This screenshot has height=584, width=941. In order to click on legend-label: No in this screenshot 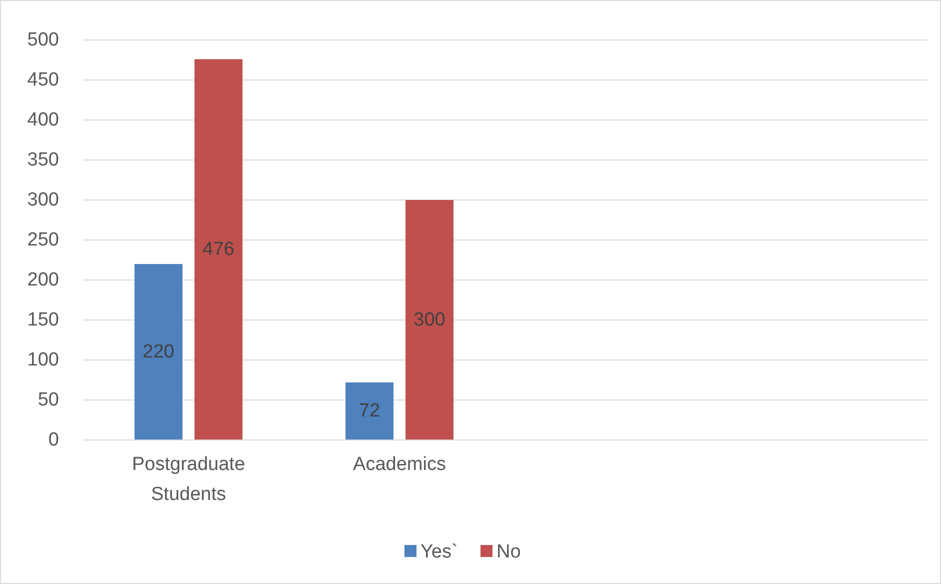, I will do `click(508, 552)`.